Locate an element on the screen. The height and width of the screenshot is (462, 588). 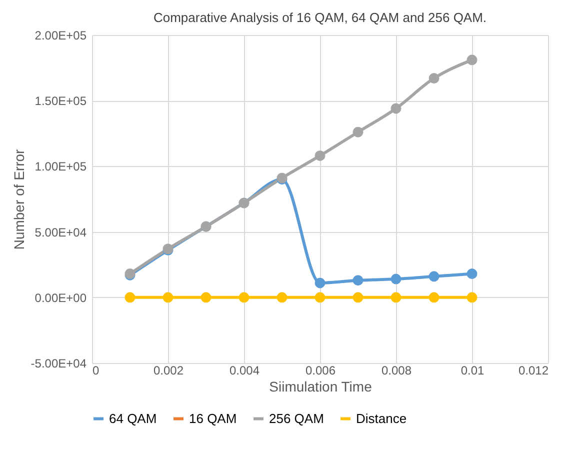
y-tick-label: 5.00E+04 is located at coordinates (60, 232).